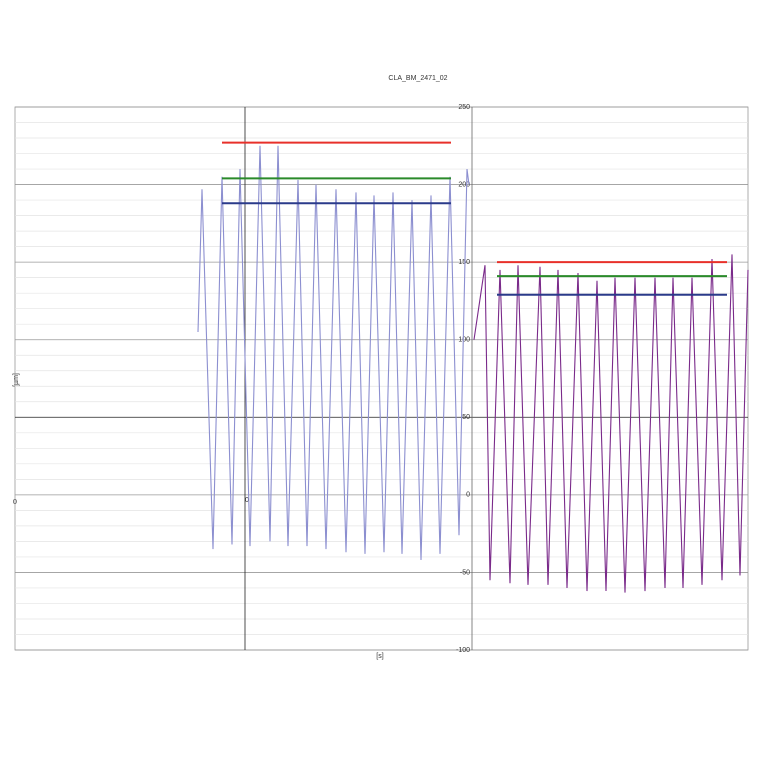  What do you see at coordinates (417, 78) in the screenshot?
I see `chart-title: CLA_BM_2471_02` at bounding box center [417, 78].